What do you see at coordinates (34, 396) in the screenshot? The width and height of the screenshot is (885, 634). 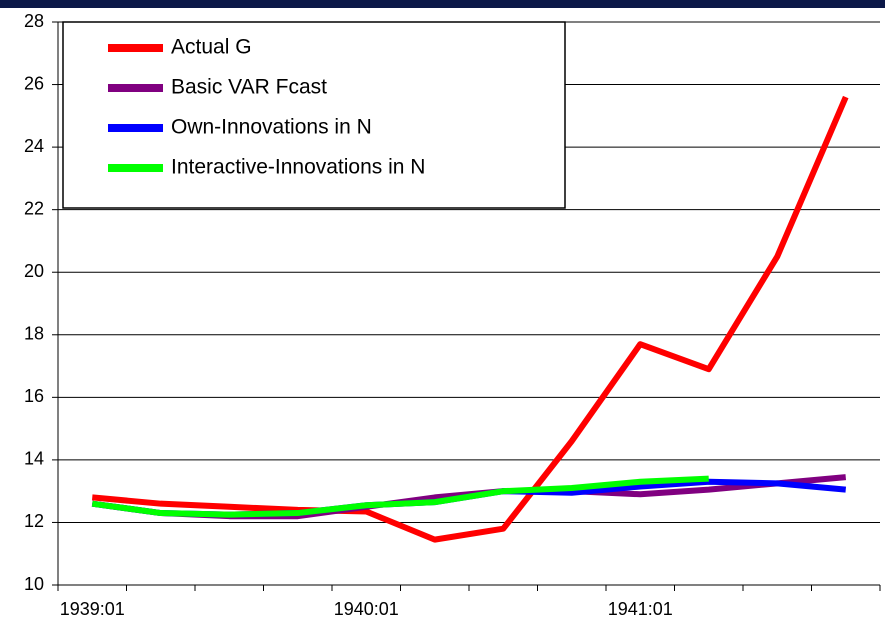 I see `y-tick-label: 16` at bounding box center [34, 396].